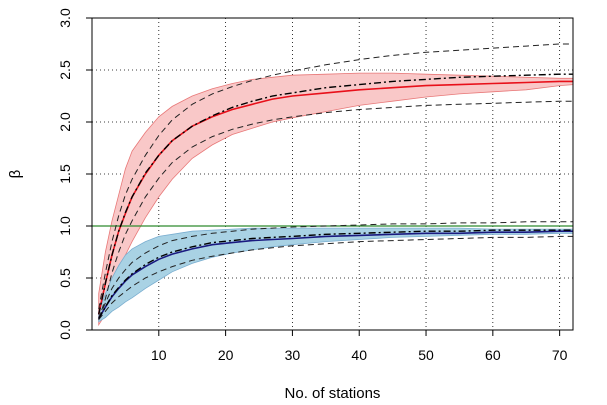 This screenshot has height=405, width=607. I want to click on y-axis-label: β, so click(15, 173).